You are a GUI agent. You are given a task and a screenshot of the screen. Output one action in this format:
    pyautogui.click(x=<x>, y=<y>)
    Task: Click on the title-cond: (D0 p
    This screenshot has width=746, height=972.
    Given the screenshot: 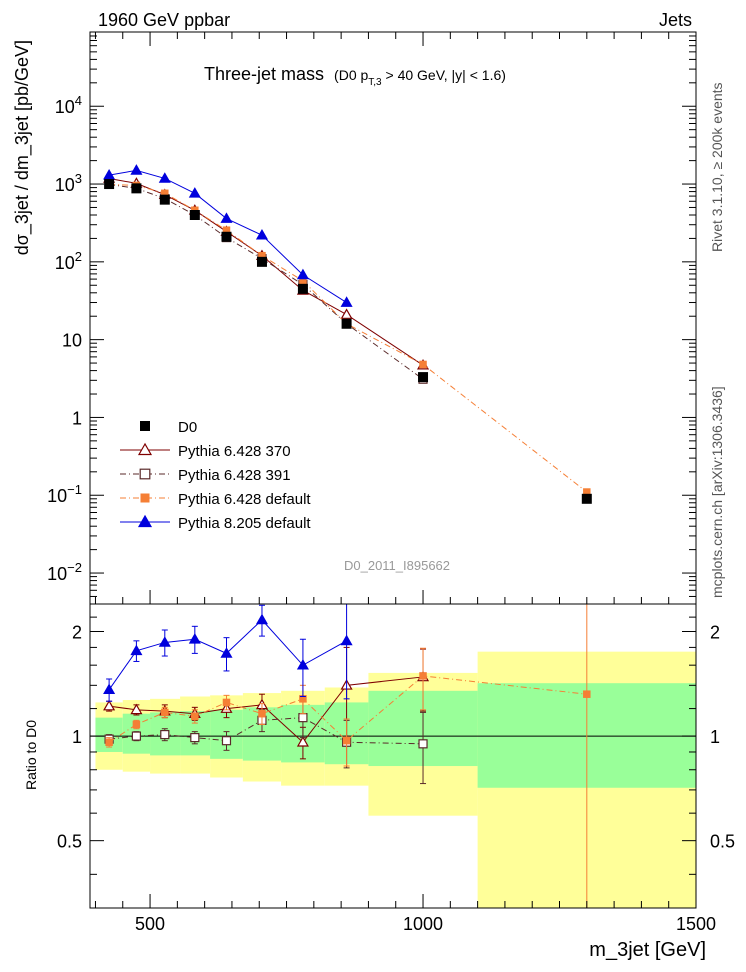 What is the action you would take?
    pyautogui.click(x=351, y=75)
    